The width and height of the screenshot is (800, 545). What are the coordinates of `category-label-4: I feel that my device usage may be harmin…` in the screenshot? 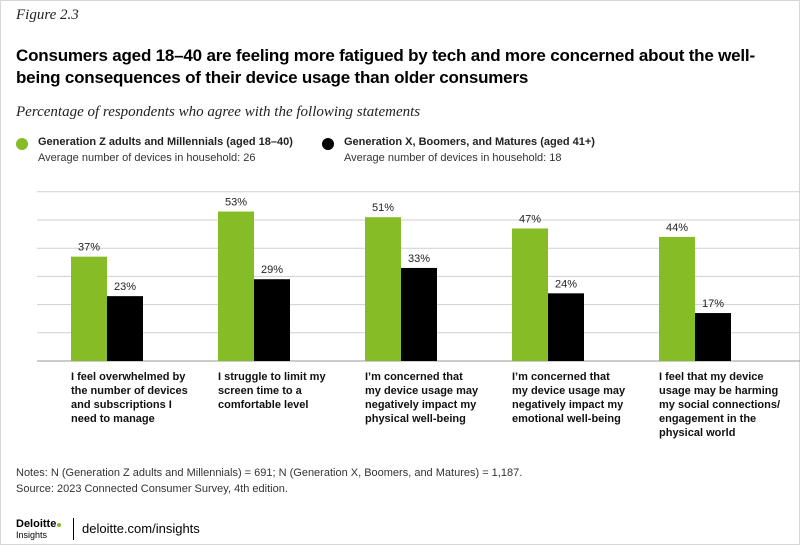 It's located at (729, 405).